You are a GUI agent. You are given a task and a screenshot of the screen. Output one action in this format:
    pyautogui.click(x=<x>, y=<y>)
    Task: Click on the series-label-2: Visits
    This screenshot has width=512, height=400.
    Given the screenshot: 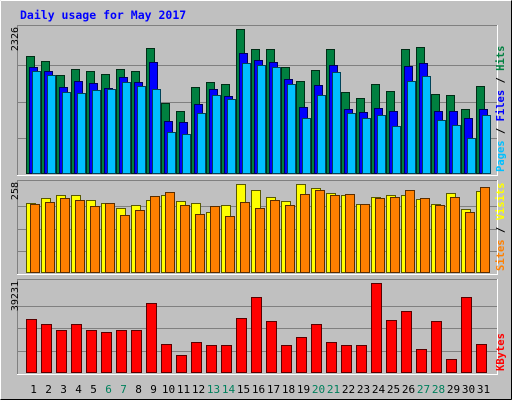 What is the action you would take?
    pyautogui.click(x=501, y=201)
    